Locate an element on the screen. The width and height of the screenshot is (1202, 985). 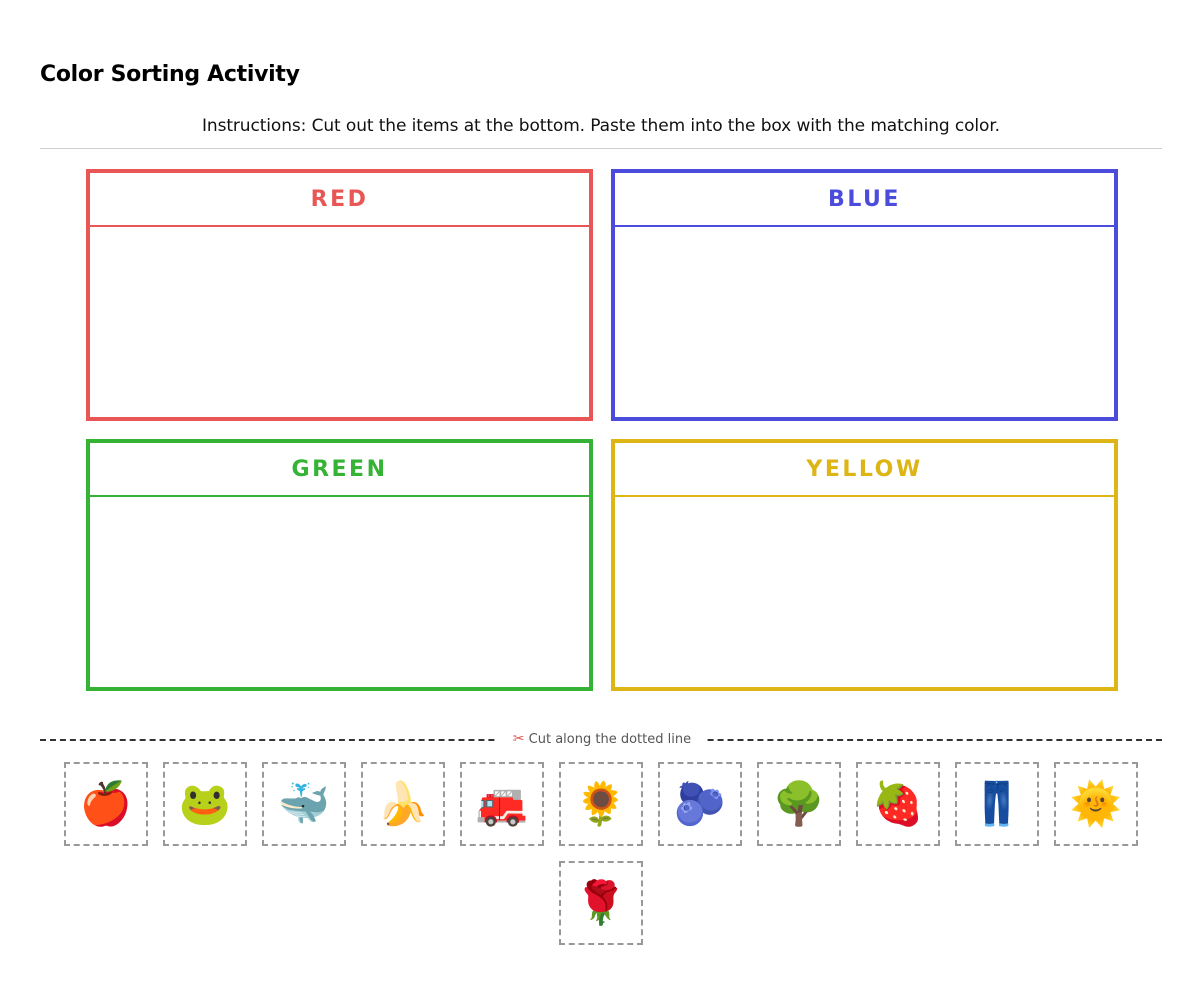
cut-label-text: Cut along the dotted line is located at coordinates (610, 739).